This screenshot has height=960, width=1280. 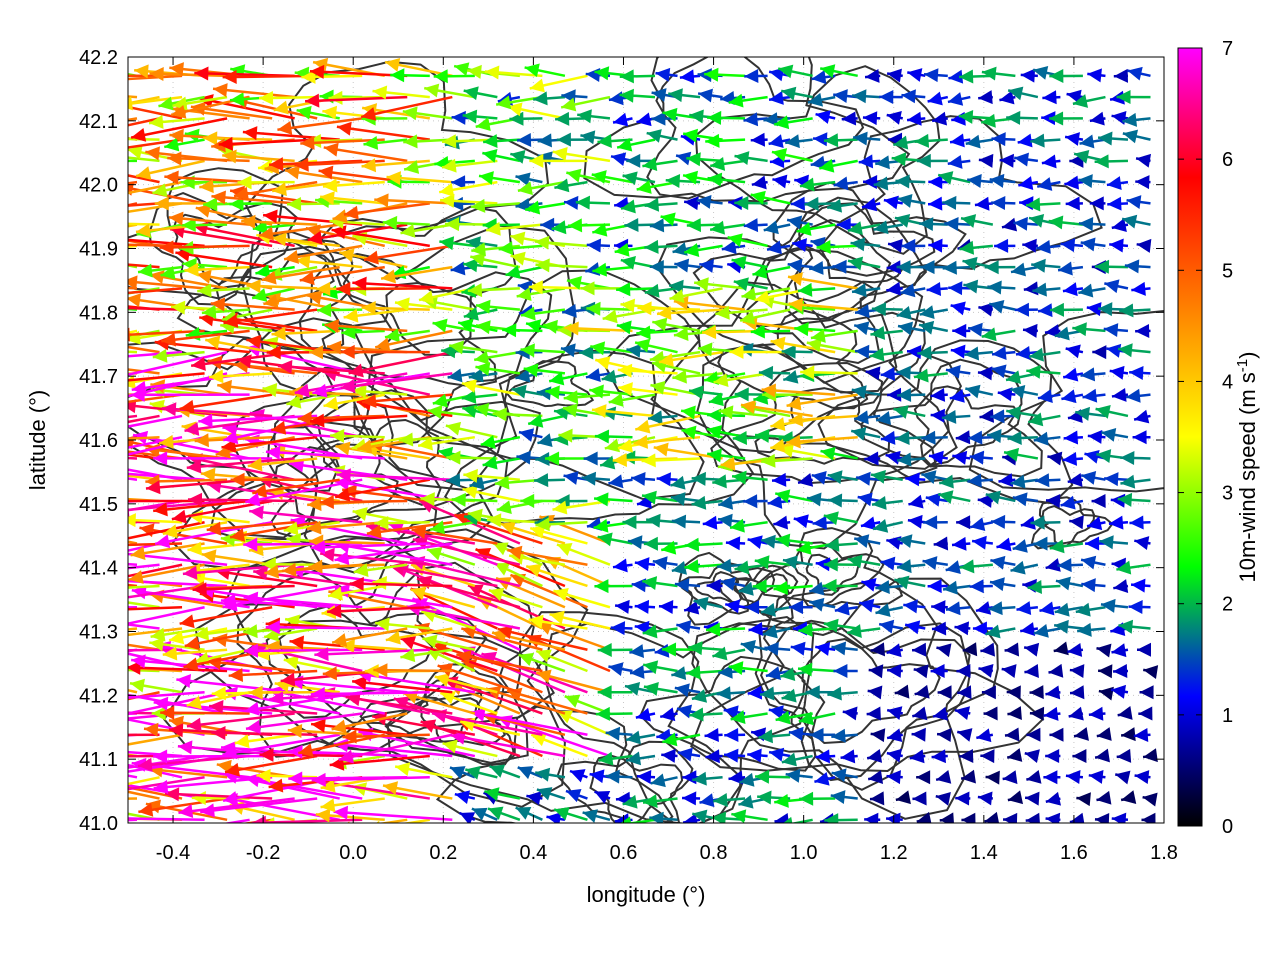 I want to click on y-tick-label: 41.0, so click(x=98, y=824).